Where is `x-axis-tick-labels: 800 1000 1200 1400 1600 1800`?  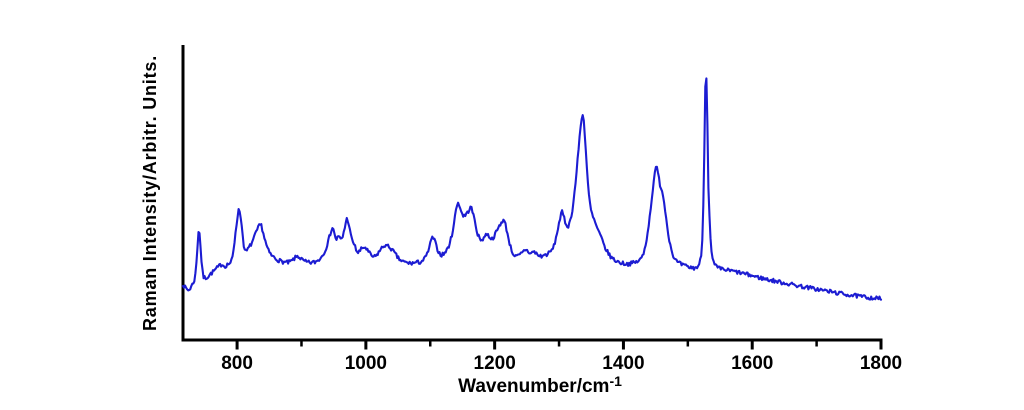 x-axis-tick-labels: 800 1000 1200 1400 1600 1800 is located at coordinates (561, 363).